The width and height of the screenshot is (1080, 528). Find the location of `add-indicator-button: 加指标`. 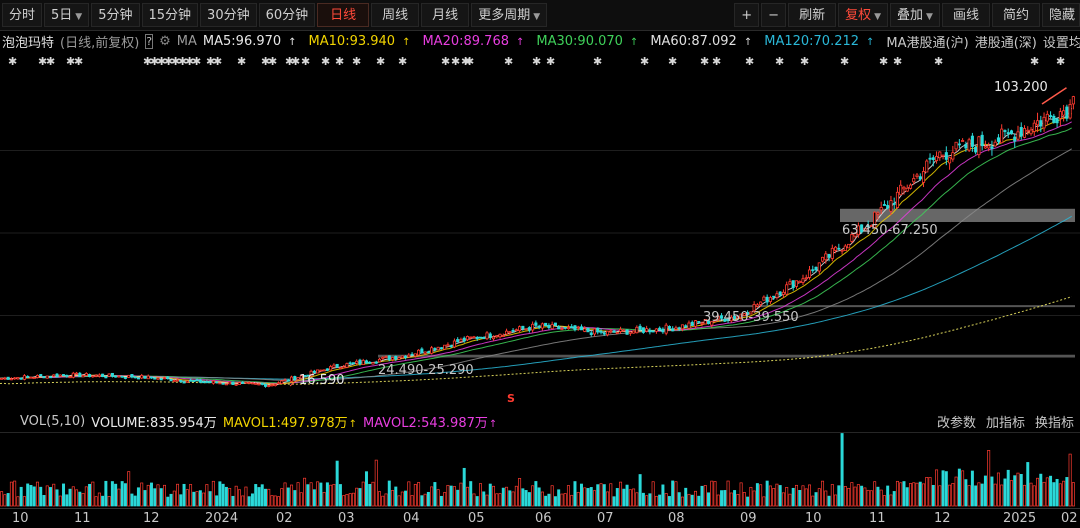

add-indicator-button: 加指标 is located at coordinates (1005, 423).